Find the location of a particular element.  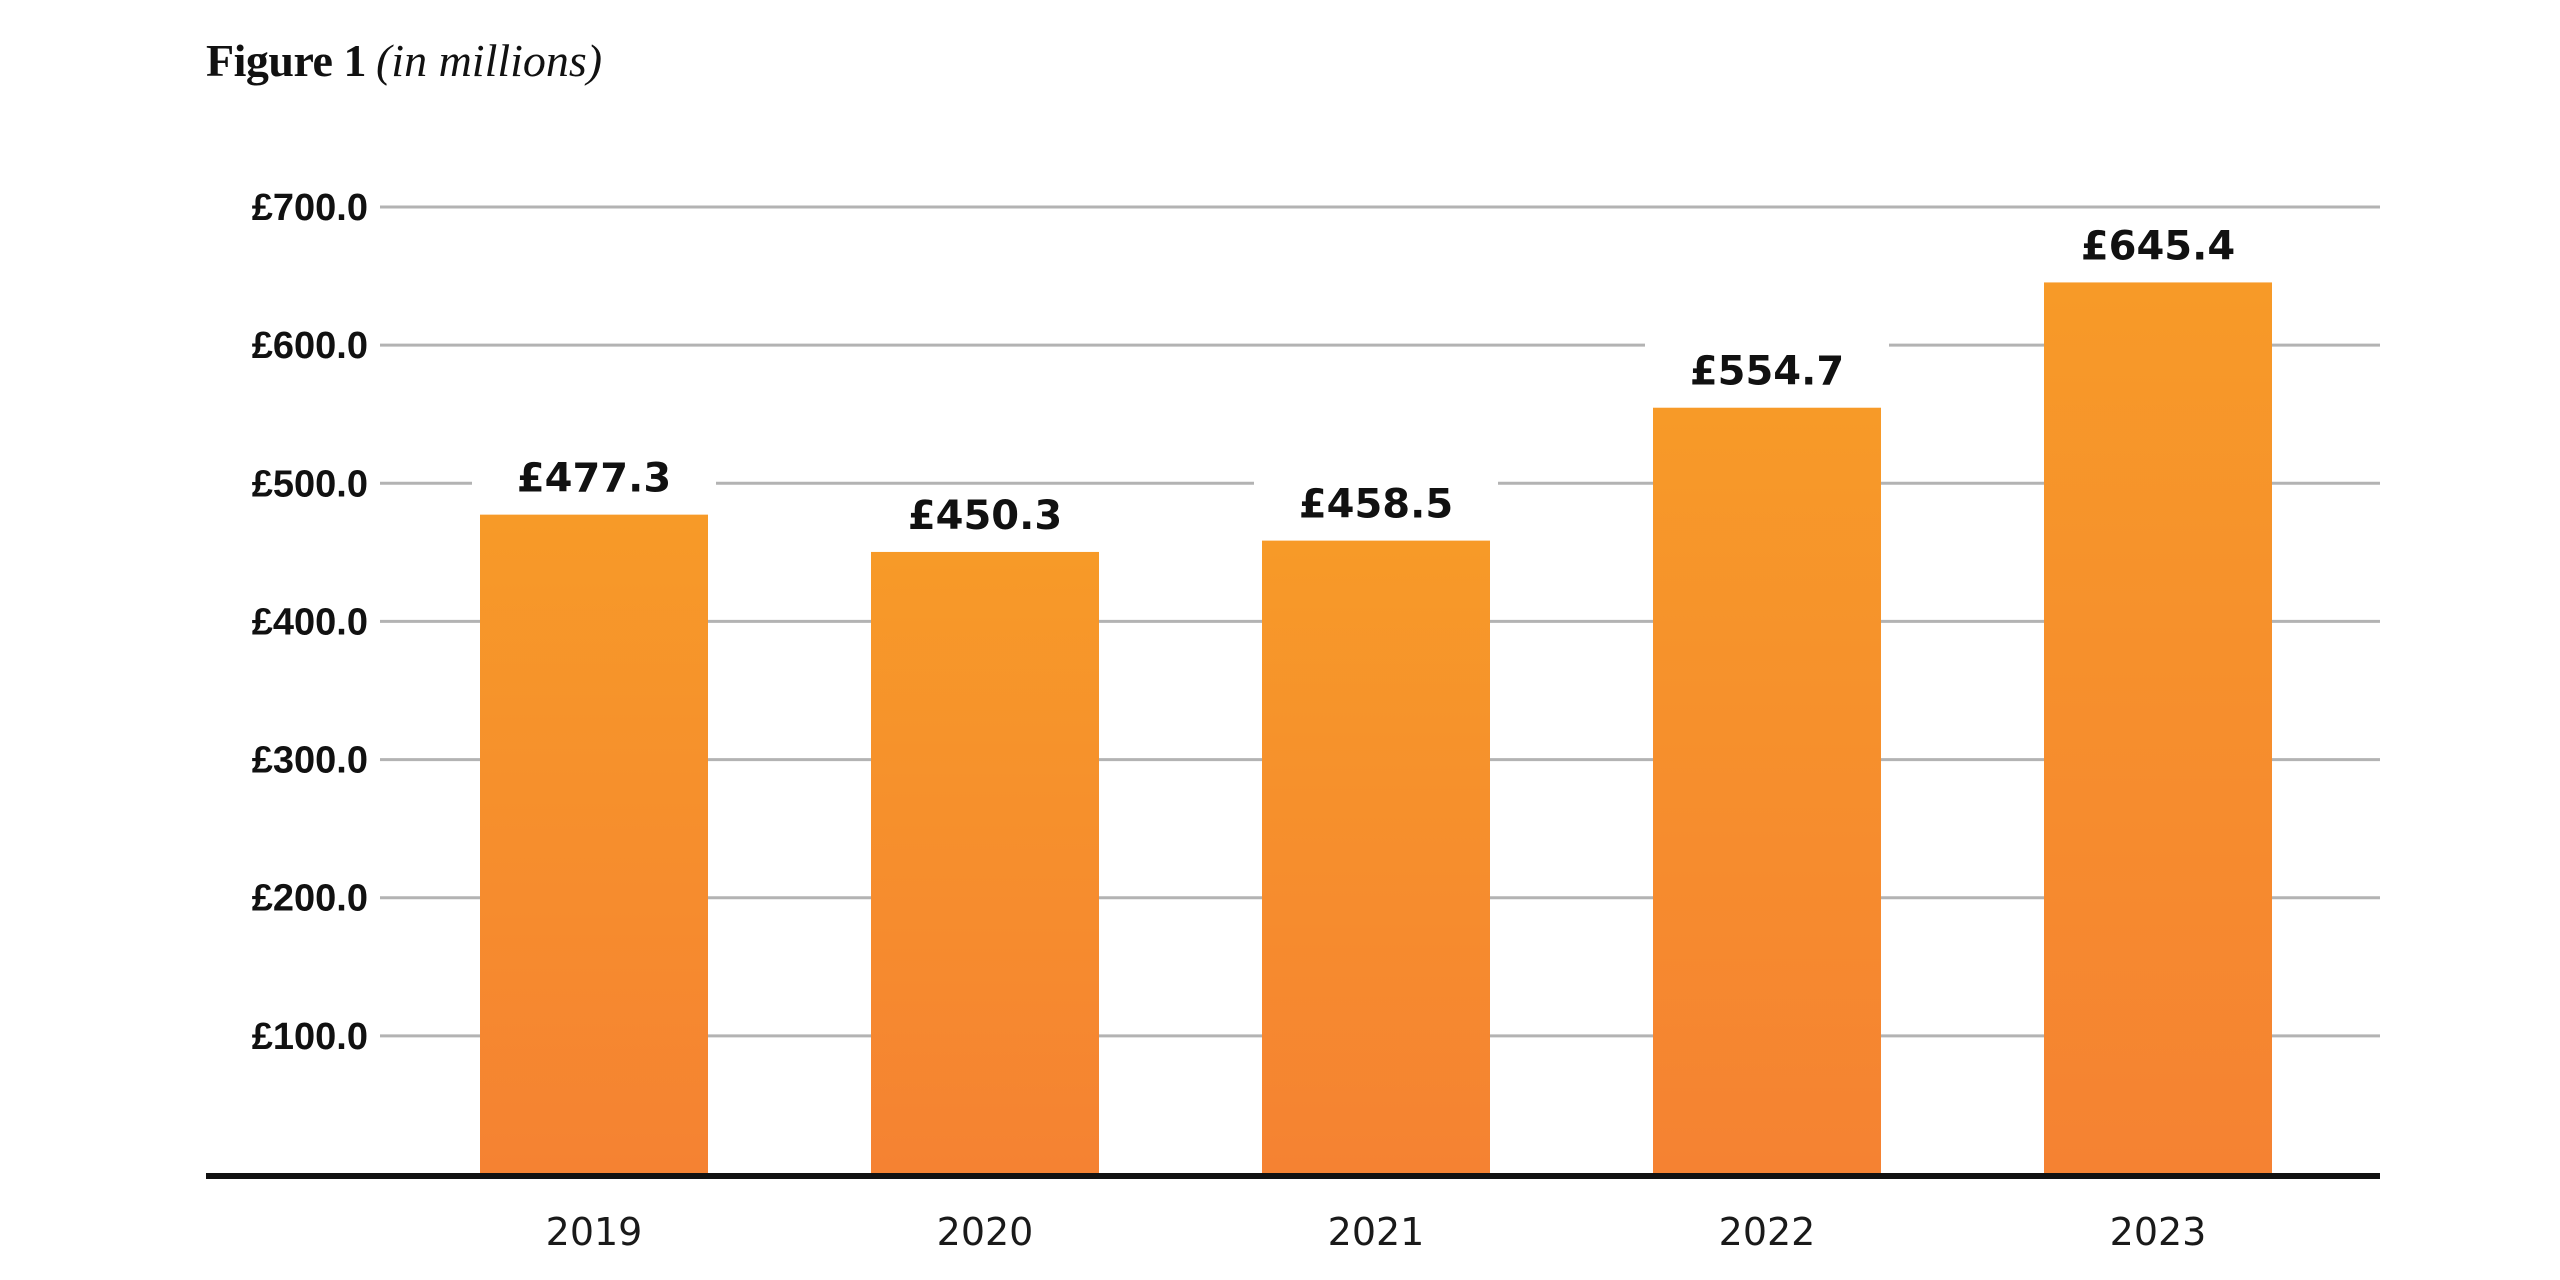

x-tick-label: 2020 is located at coordinates (985, 1232).